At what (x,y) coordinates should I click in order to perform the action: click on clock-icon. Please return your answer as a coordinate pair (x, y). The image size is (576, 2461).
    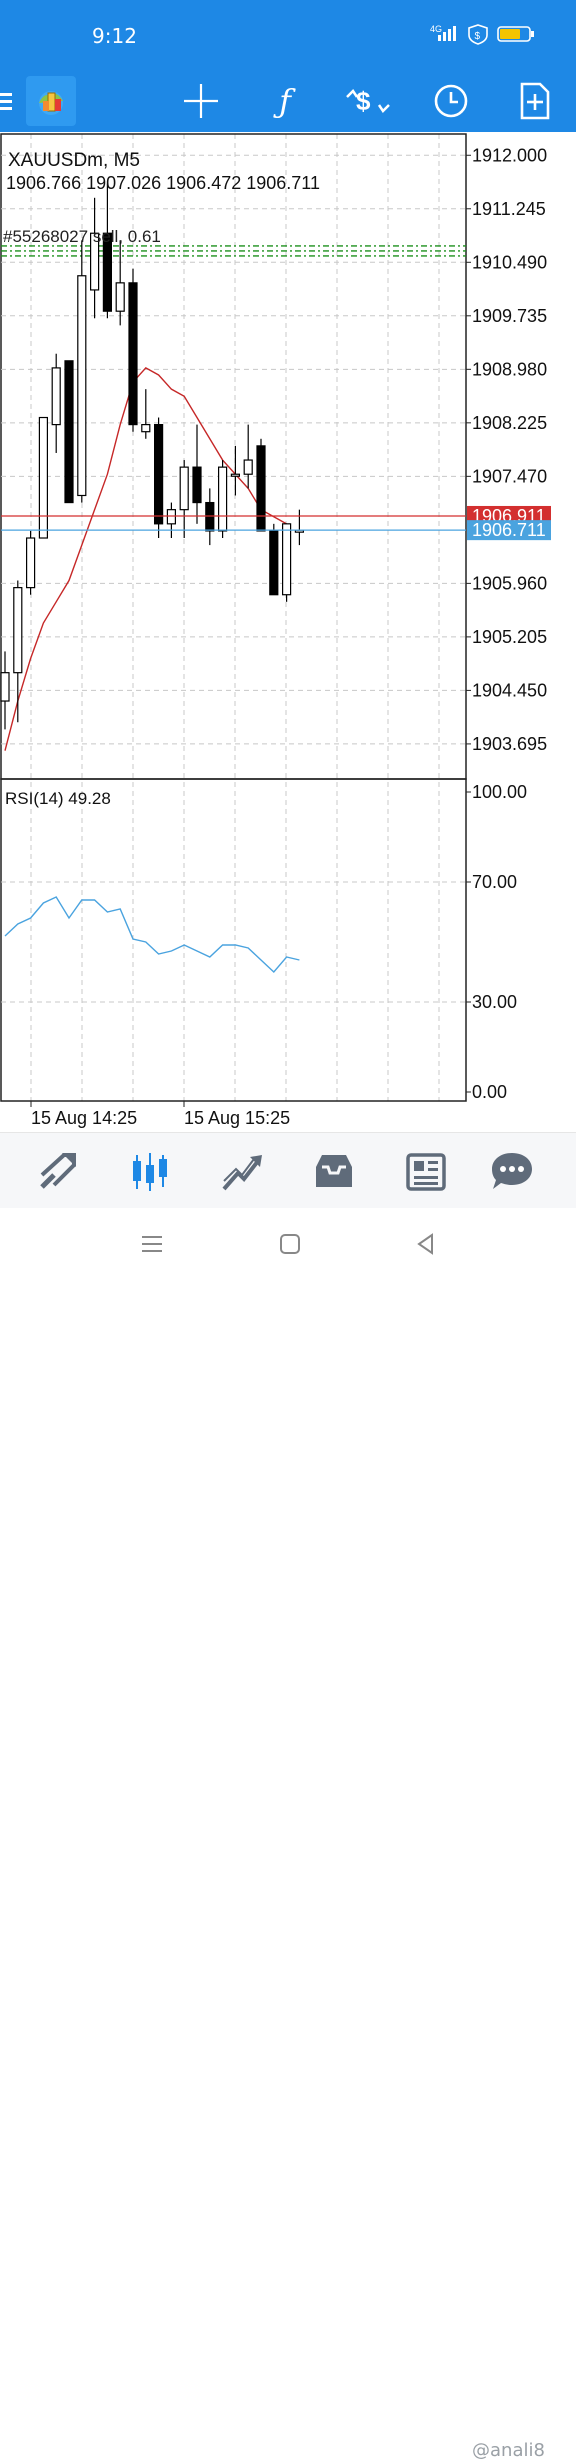
    Looking at the image, I should click on (451, 101).